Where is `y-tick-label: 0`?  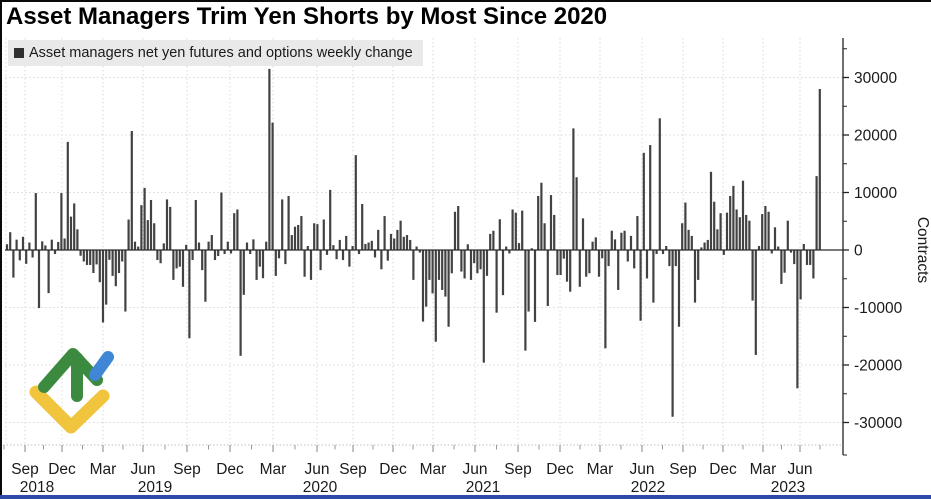
y-tick-label: 0 is located at coordinates (858, 251).